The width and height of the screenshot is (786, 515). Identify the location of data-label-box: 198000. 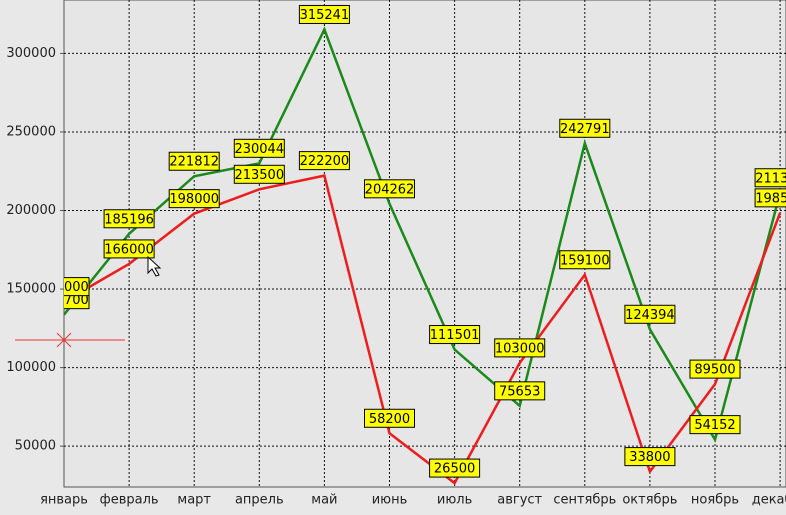
(194, 199).